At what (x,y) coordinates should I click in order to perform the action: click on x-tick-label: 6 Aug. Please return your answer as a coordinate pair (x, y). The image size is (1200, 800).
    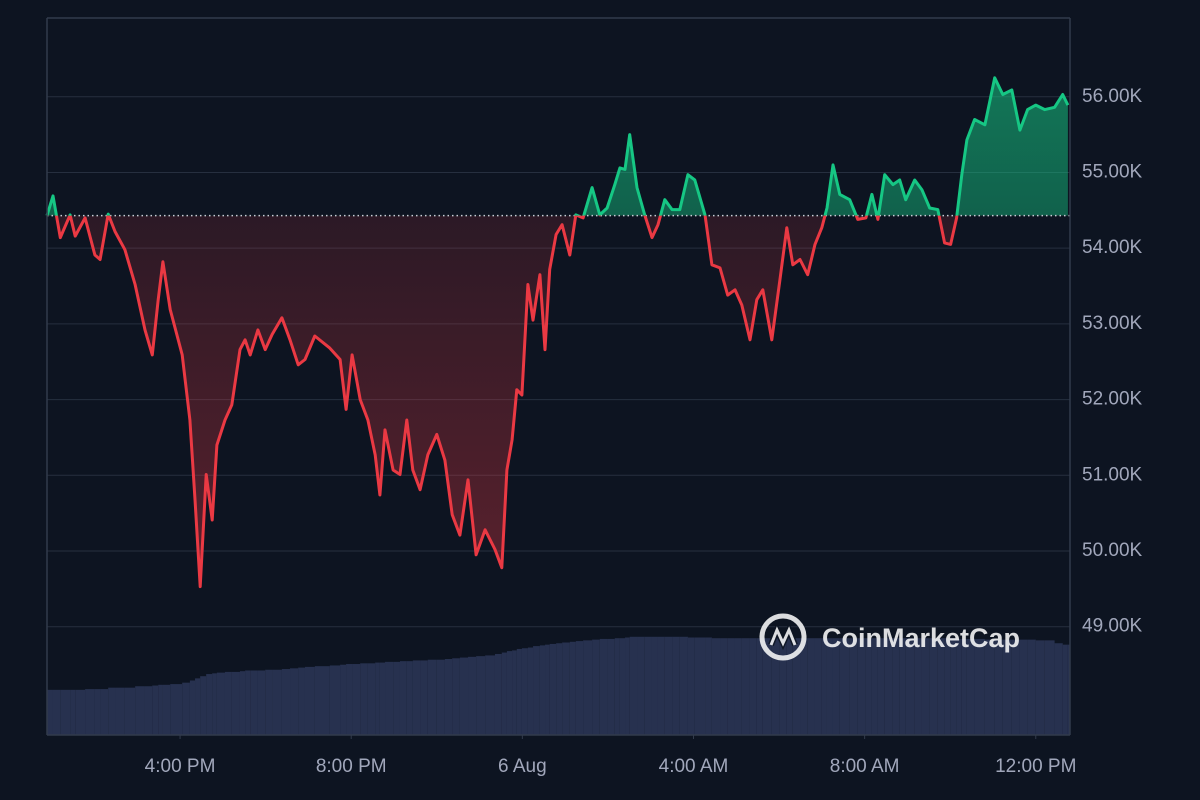
    Looking at the image, I should click on (522, 766).